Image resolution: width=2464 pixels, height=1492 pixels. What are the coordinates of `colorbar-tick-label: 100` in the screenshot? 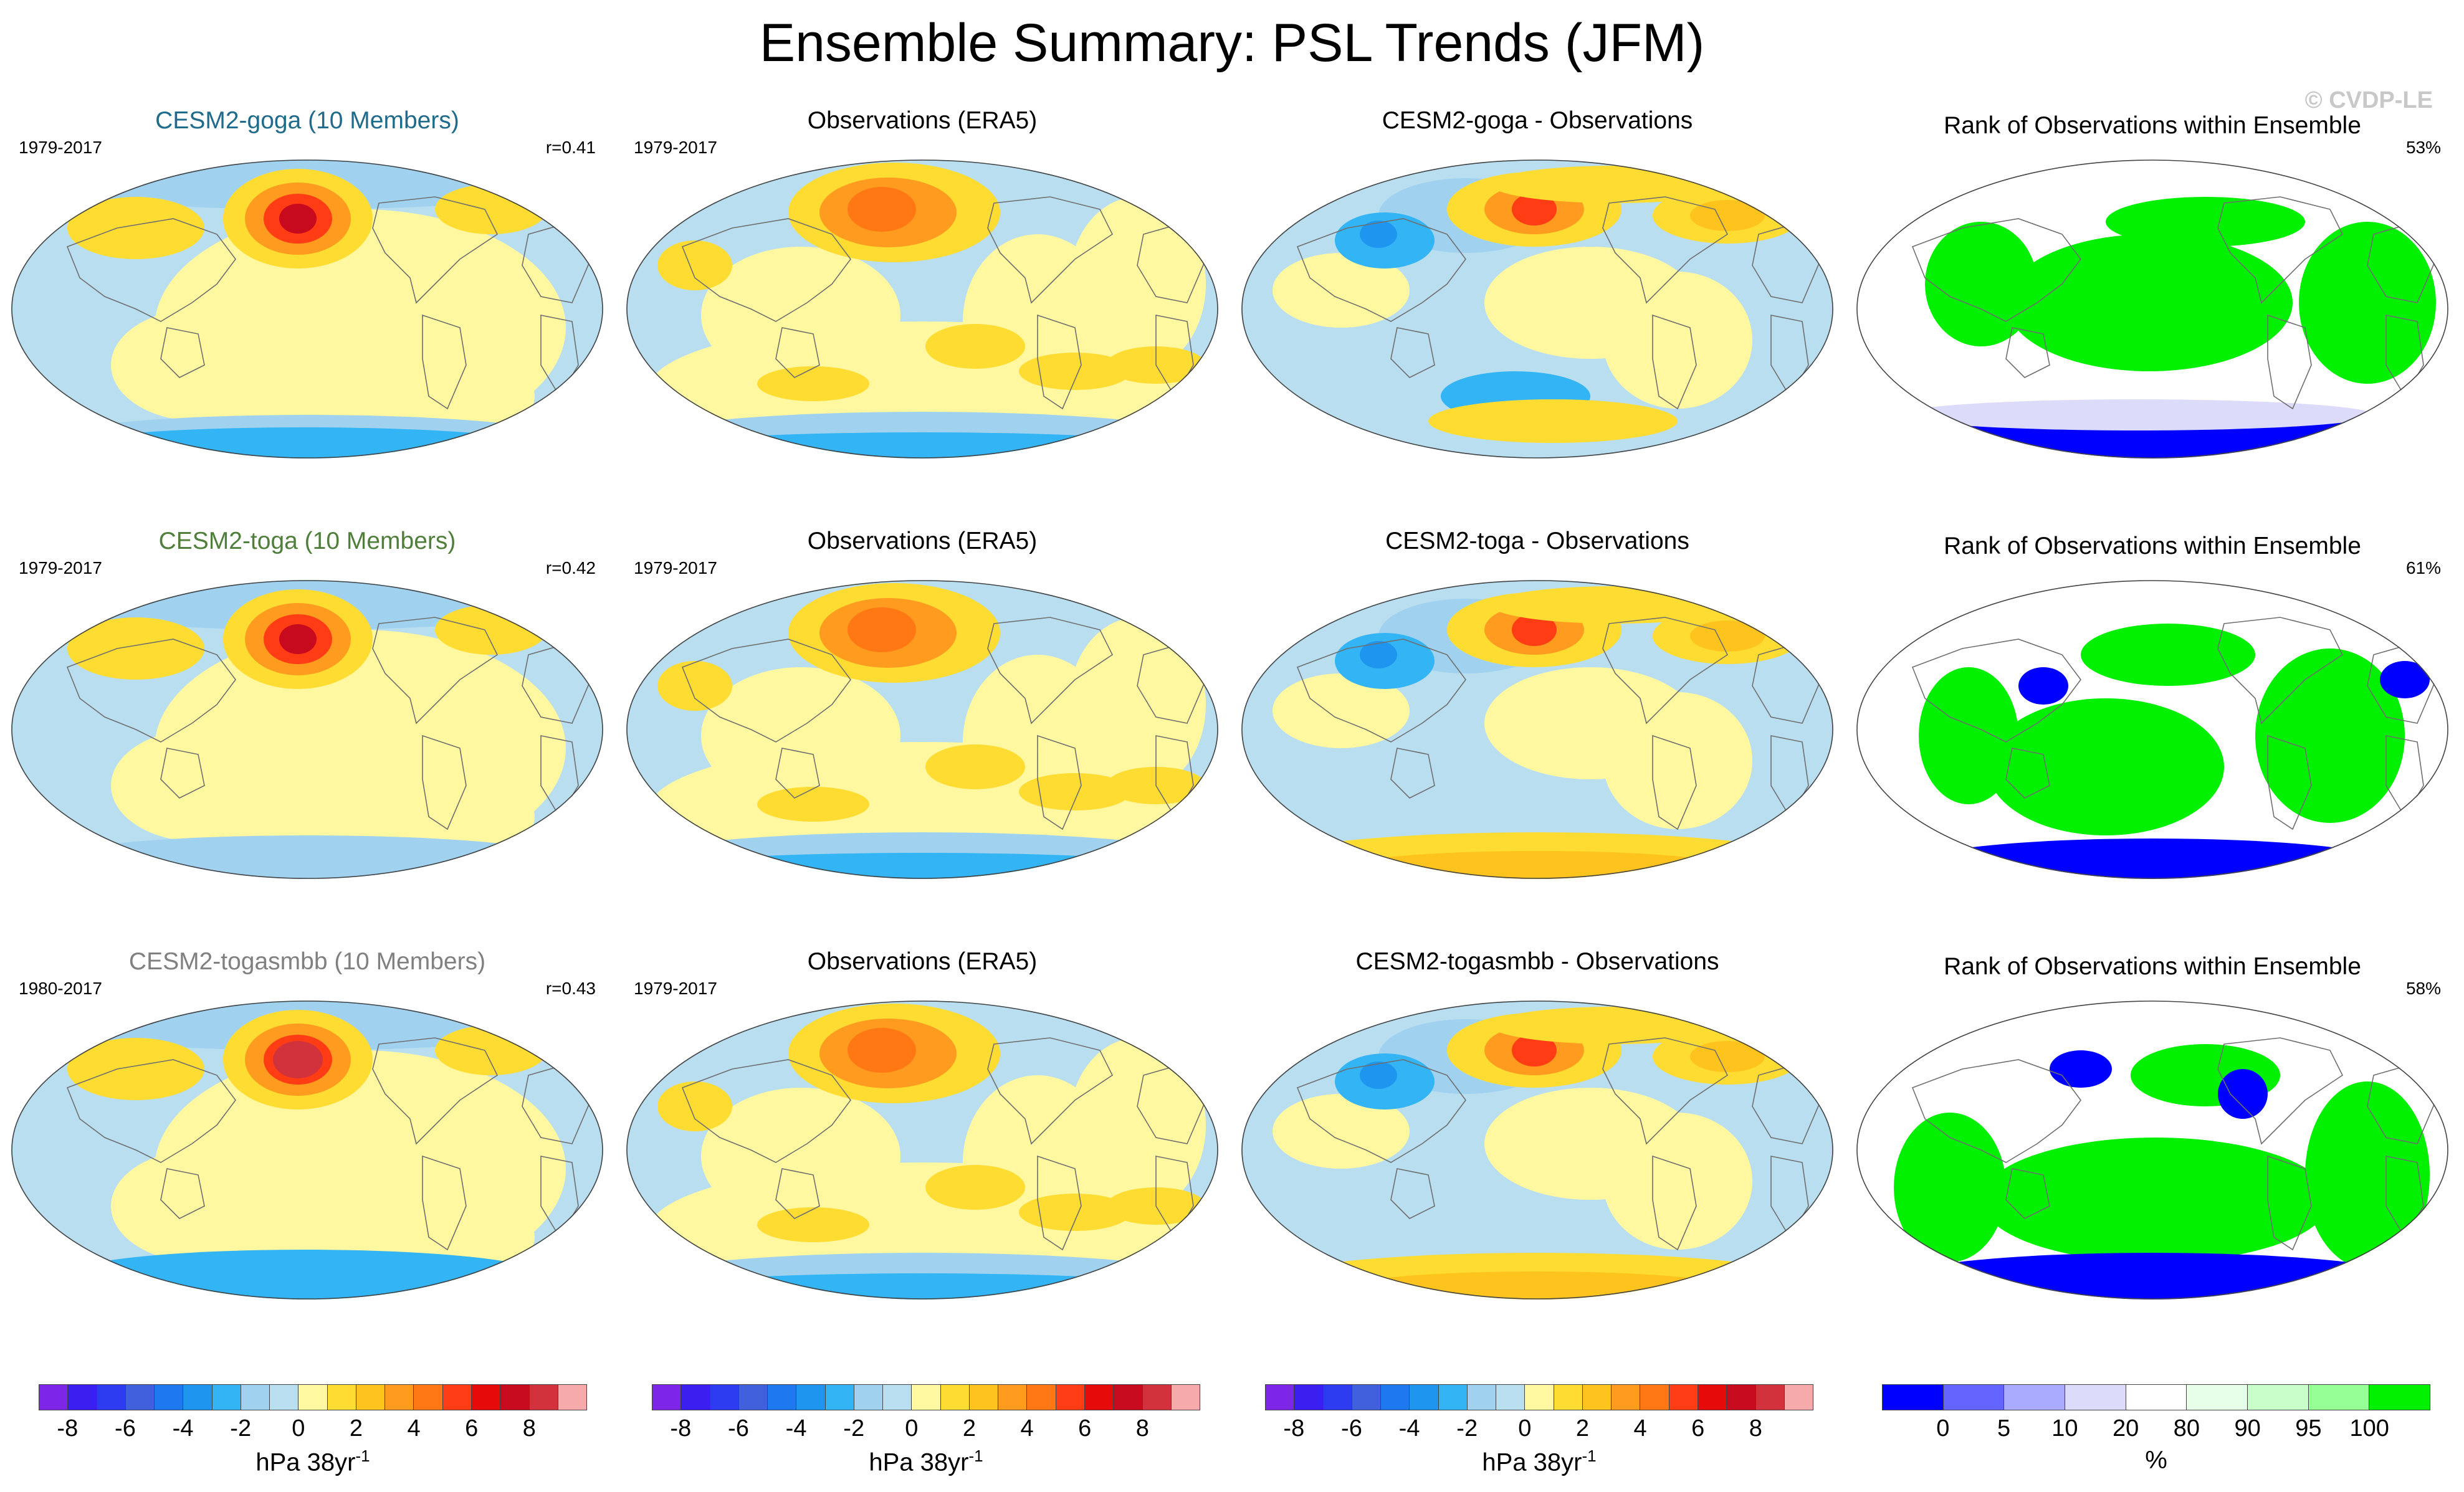 It's located at (2369, 1428).